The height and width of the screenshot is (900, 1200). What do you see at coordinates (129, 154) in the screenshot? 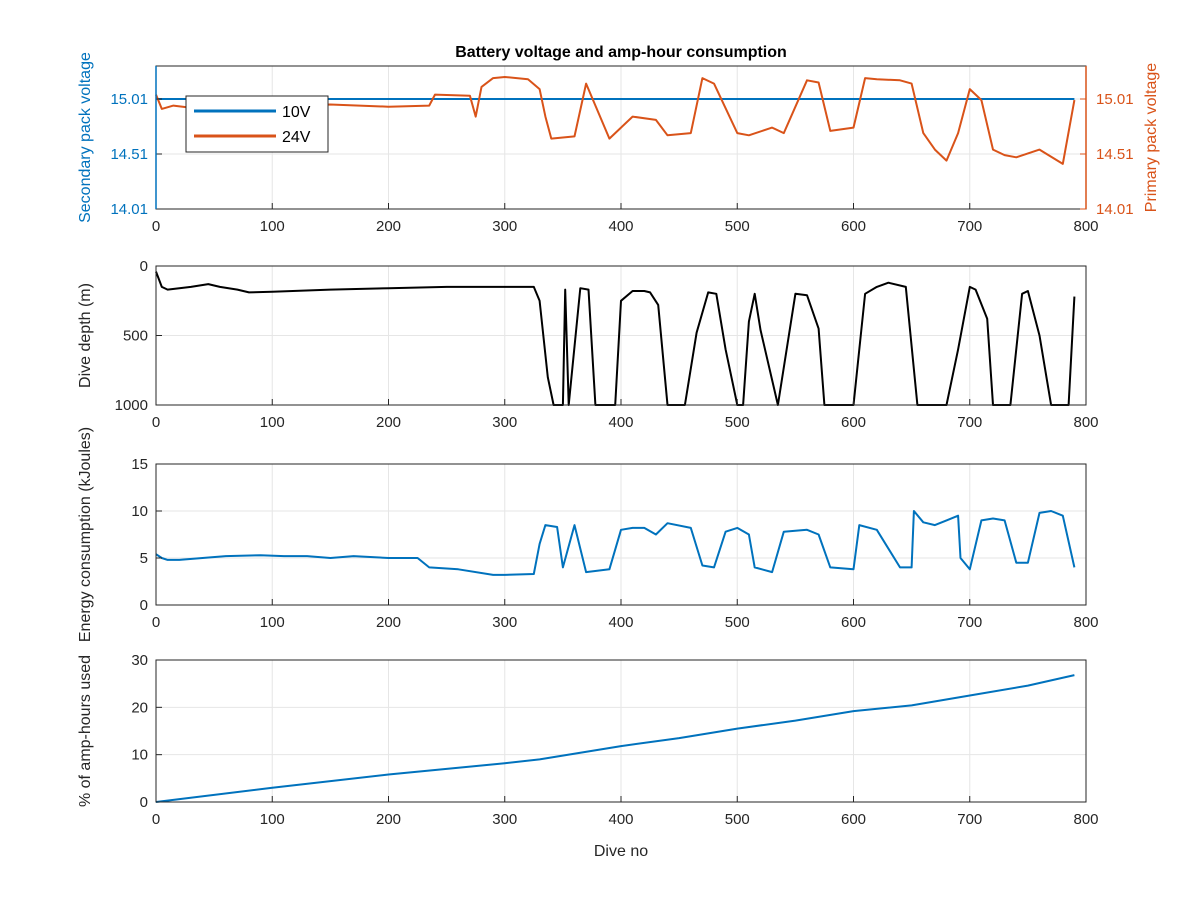
I see `y-tick-label: 14.51` at bounding box center [129, 154].